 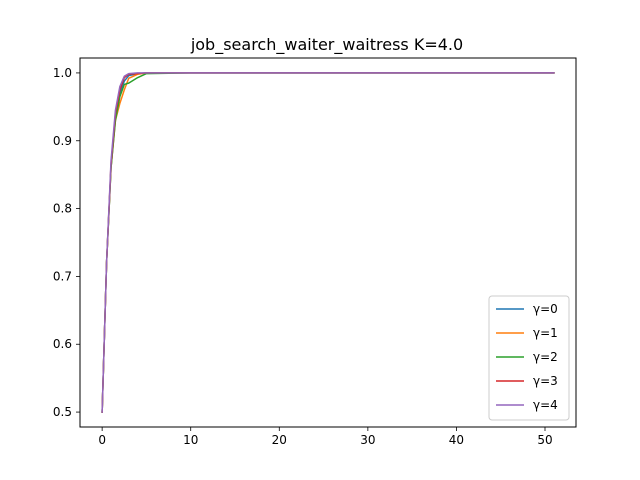 I want to click on legend-label-2: γ=2, so click(x=545, y=357).